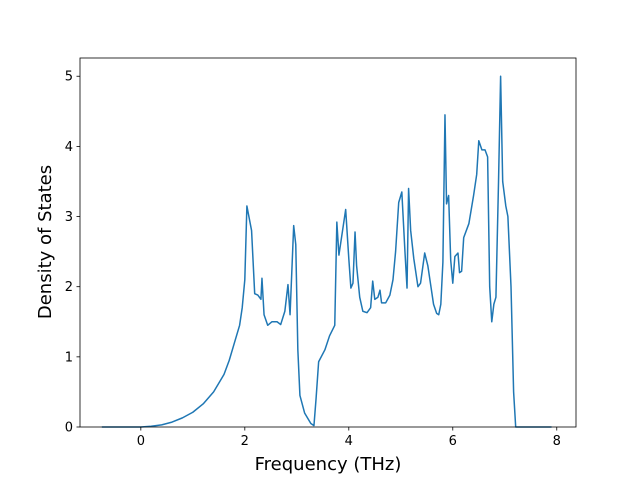  I want to click on y-tick-label: 1, so click(69, 357).